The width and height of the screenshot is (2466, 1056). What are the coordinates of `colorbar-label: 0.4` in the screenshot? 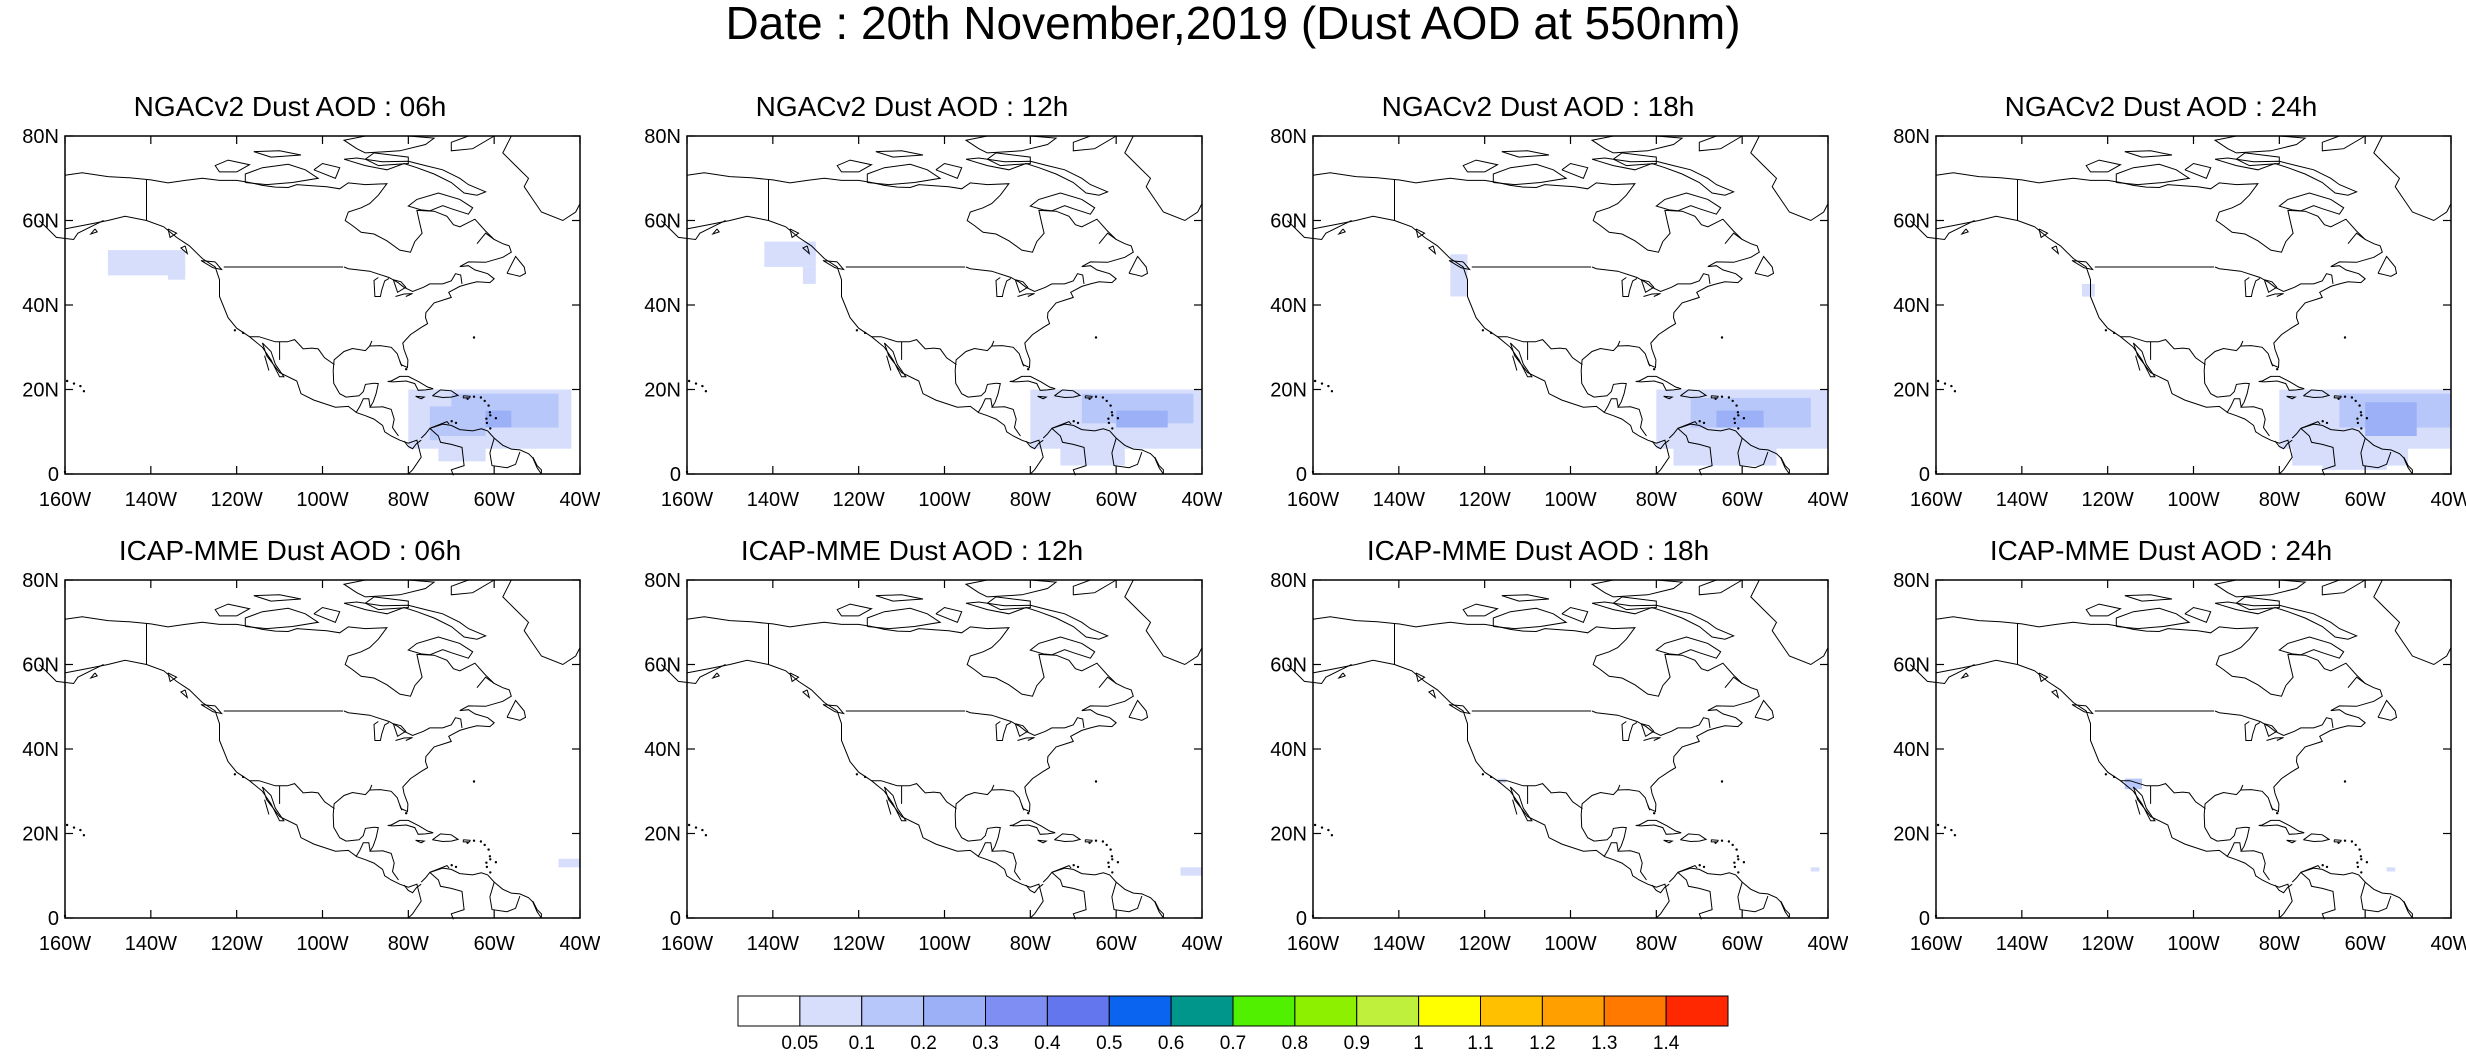 It's located at (1047, 1043).